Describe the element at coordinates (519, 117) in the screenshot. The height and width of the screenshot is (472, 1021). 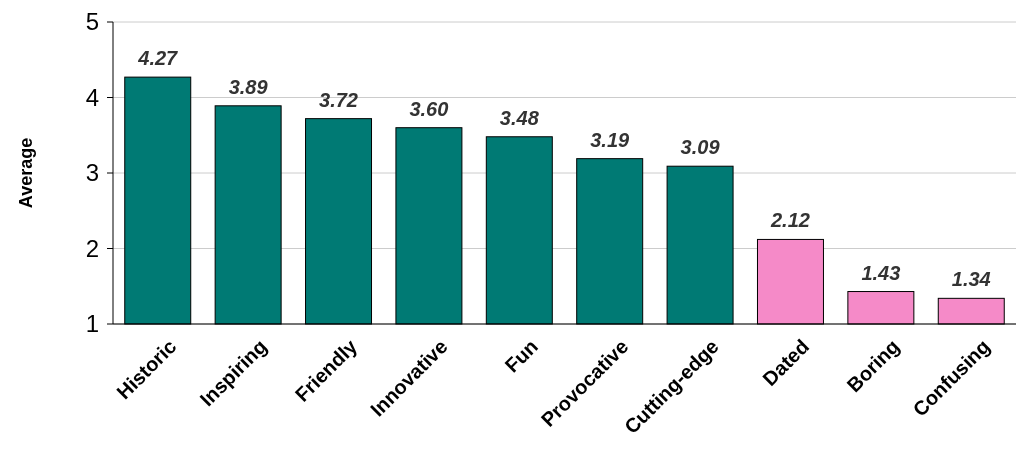
I see `data-label: 3.48` at that location.